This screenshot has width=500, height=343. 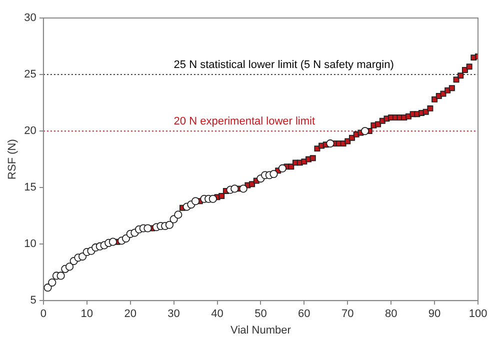 I want to click on y-tick-label: 20, so click(x=30, y=131).